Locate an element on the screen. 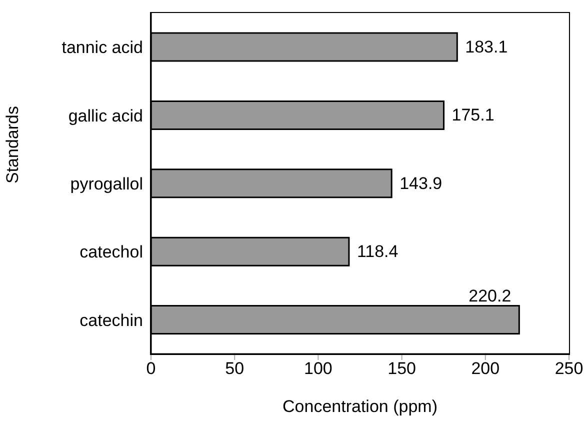 The width and height of the screenshot is (587, 424). x-tick-label: 150 is located at coordinates (402, 368).